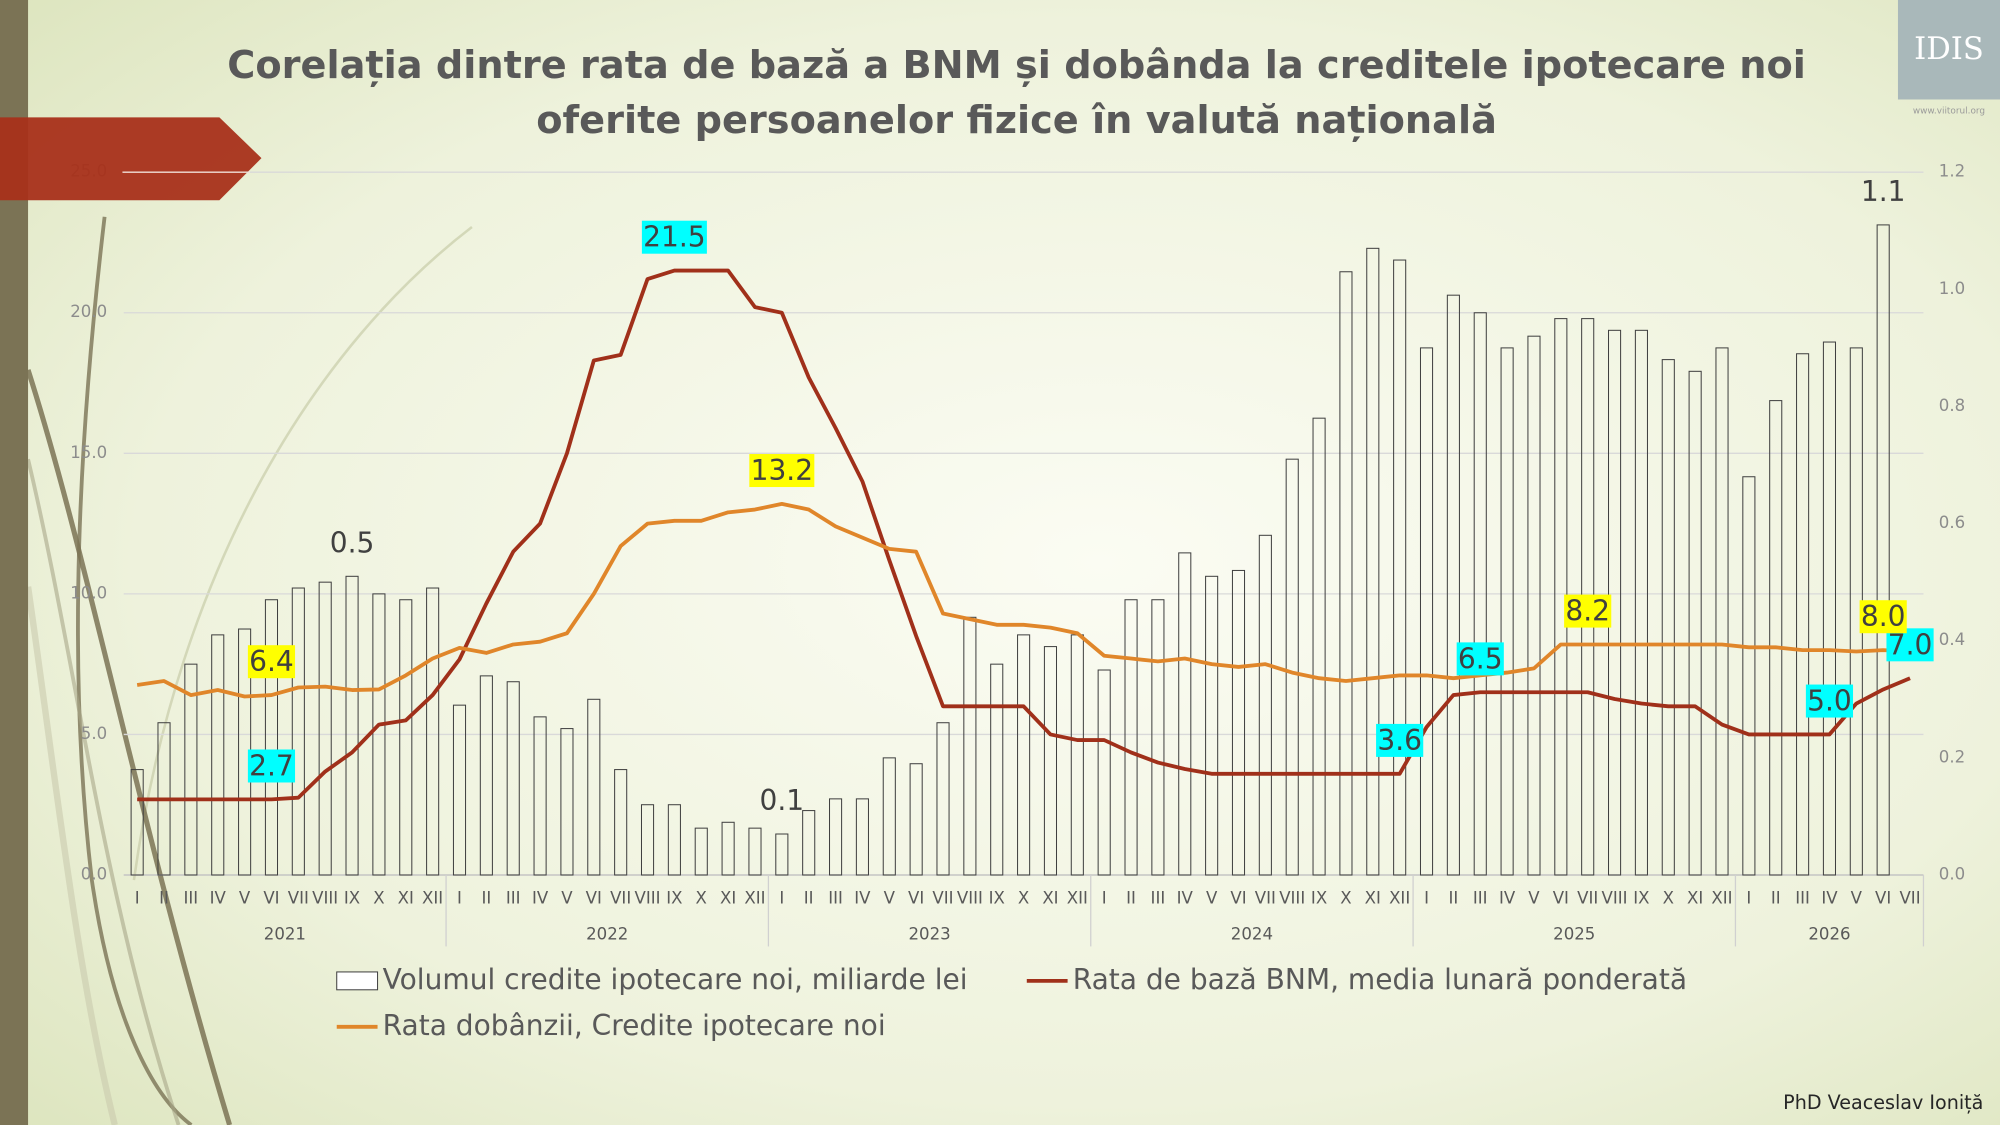  Describe the element at coordinates (754, 898) in the screenshot. I see `x-tick-label: XII` at that location.